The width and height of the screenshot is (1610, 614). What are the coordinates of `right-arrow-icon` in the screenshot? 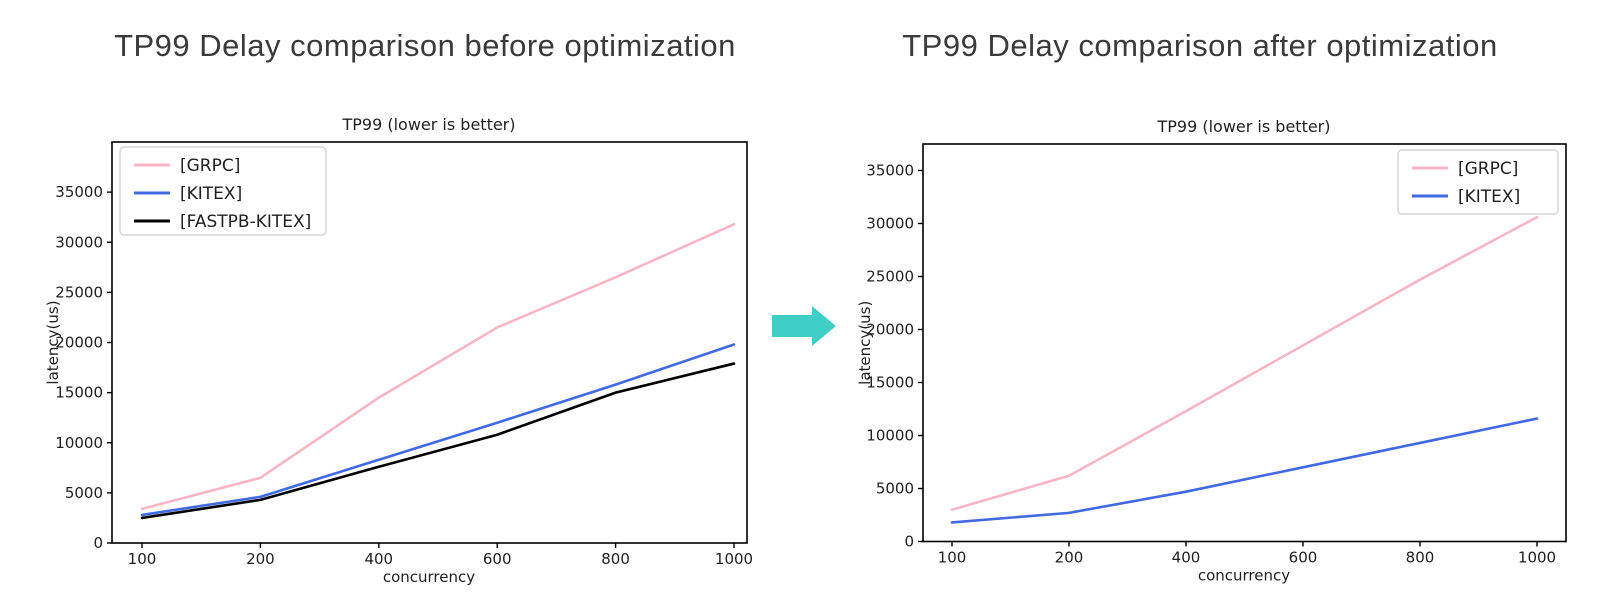 It's located at (804, 326).